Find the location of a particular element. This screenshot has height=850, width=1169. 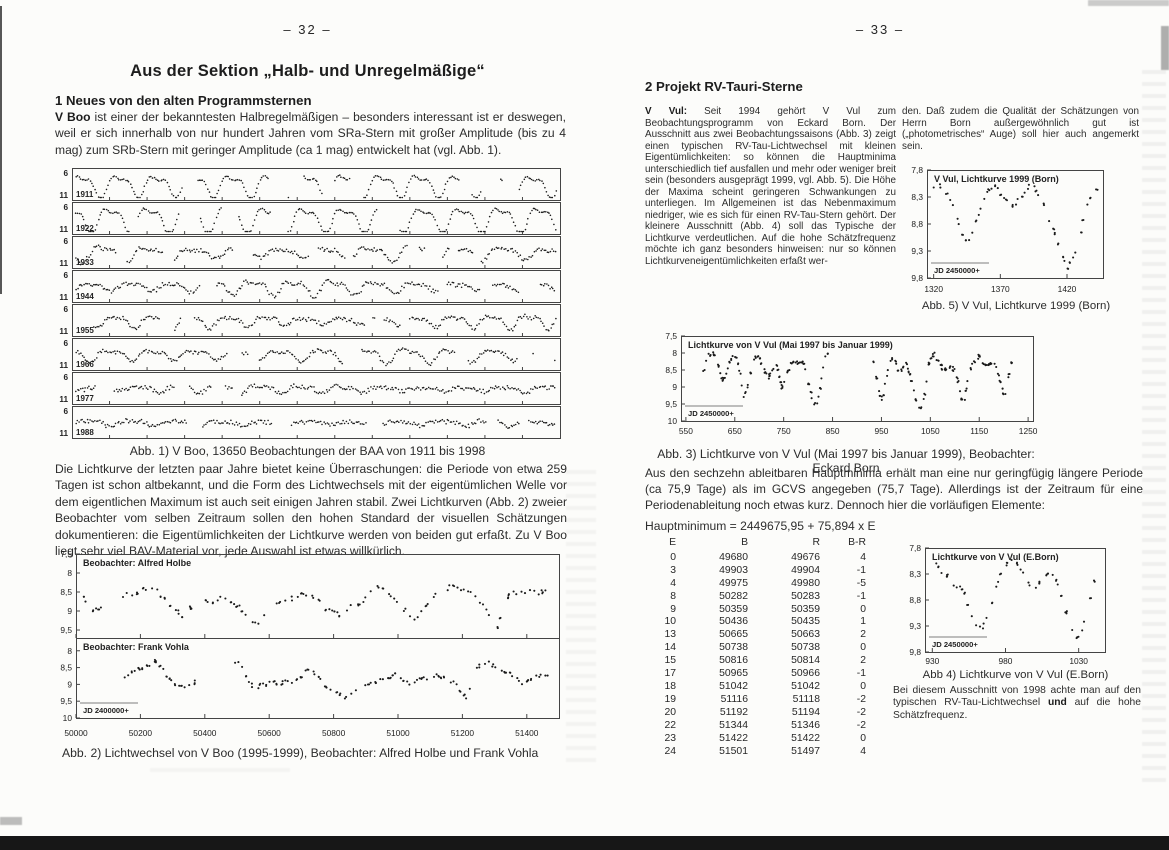

table-cell: 50663 is located at coordinates (805, 635).